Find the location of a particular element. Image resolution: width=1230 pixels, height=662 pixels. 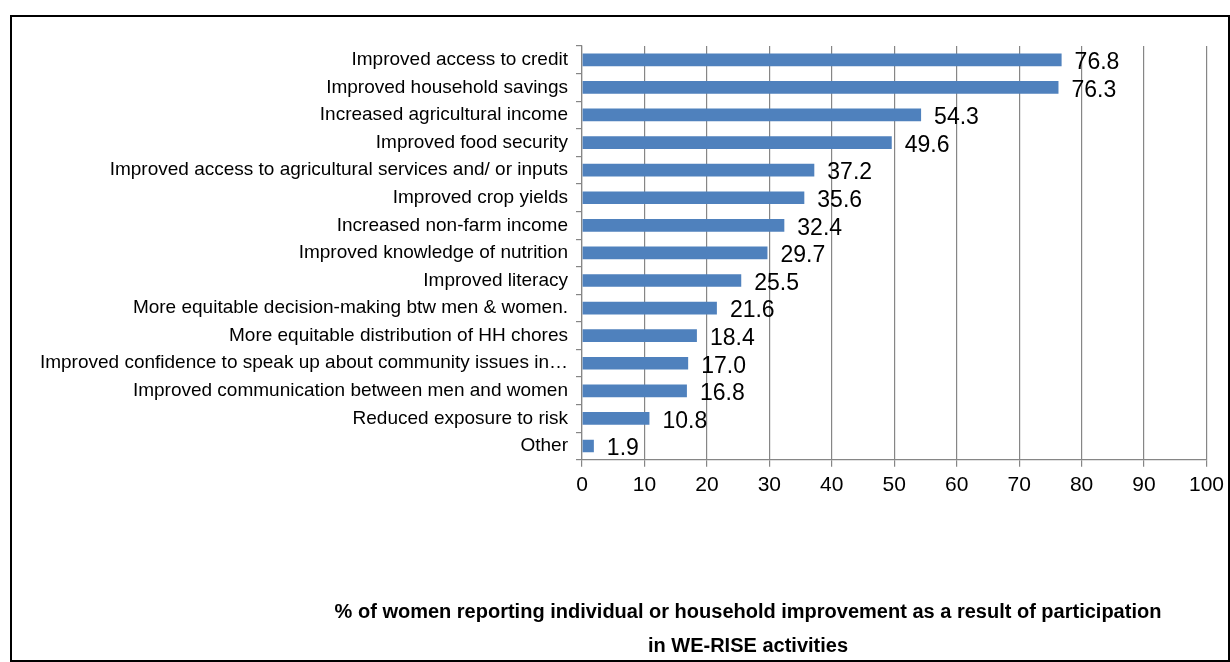

data-label: 37.2 is located at coordinates (850, 171).